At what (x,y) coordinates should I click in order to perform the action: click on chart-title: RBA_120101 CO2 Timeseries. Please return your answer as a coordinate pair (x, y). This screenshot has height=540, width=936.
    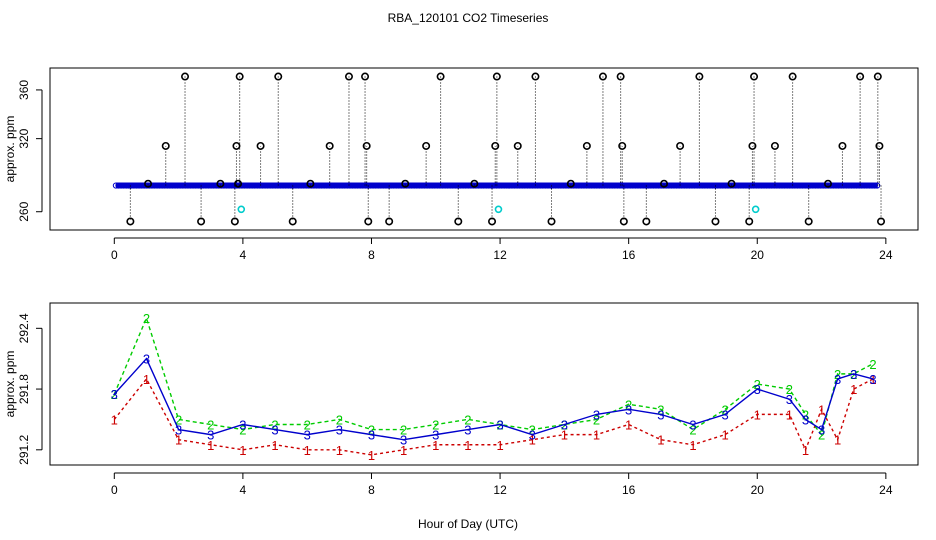
    Looking at the image, I should click on (468, 18).